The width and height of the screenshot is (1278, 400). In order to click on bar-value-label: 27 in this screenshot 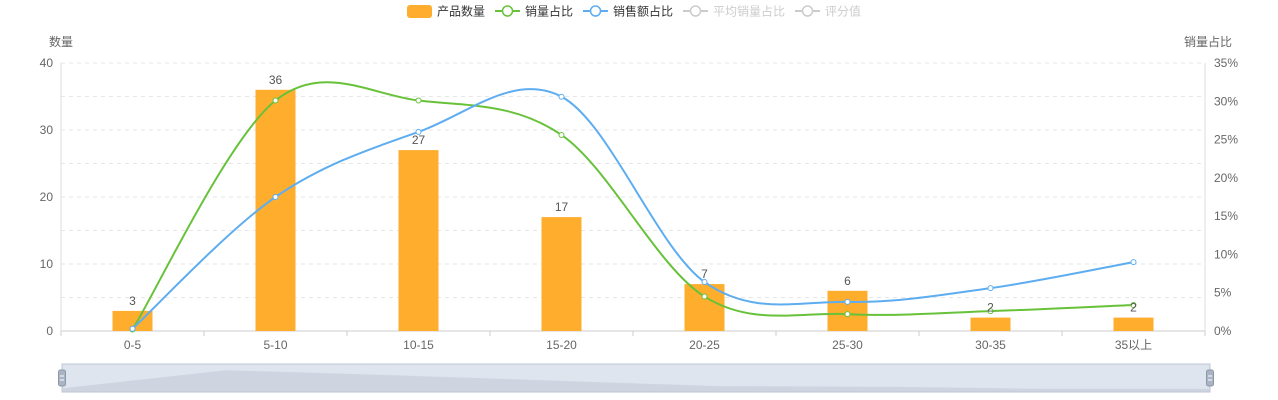, I will do `click(419, 140)`.